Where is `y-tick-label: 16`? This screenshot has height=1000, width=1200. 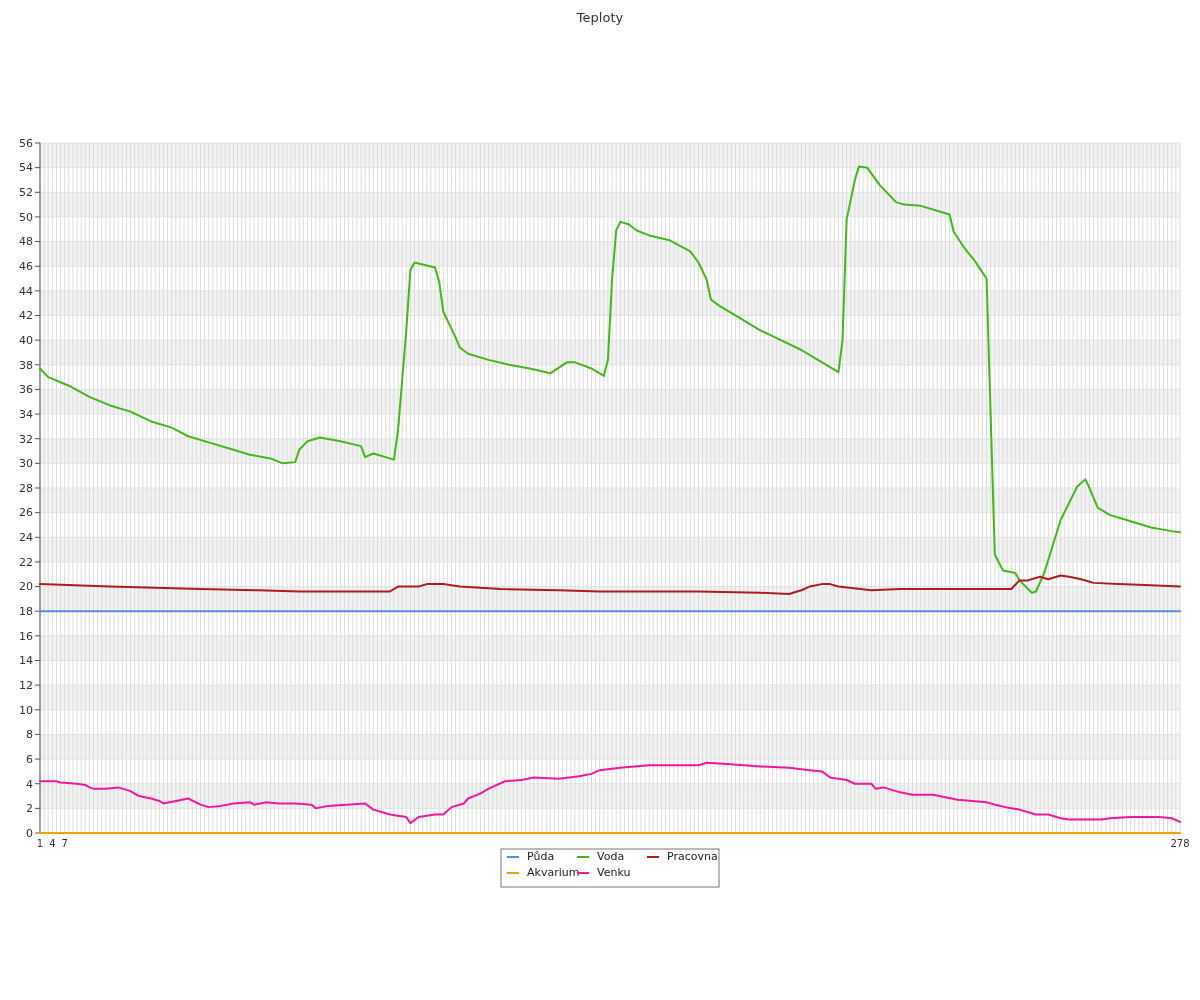 y-tick-label: 16 is located at coordinates (26, 636).